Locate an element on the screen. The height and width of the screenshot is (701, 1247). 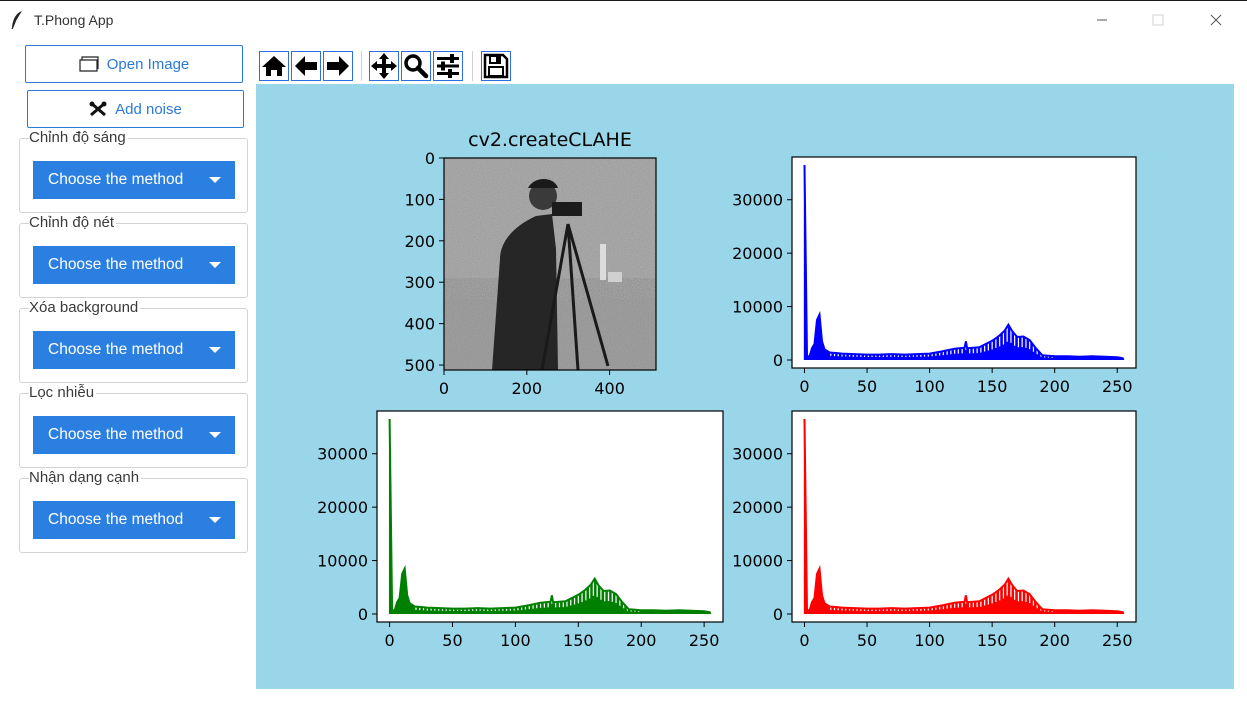
group-sharpness: Chỉnh độ nét Choose the method is located at coordinates (133, 256).